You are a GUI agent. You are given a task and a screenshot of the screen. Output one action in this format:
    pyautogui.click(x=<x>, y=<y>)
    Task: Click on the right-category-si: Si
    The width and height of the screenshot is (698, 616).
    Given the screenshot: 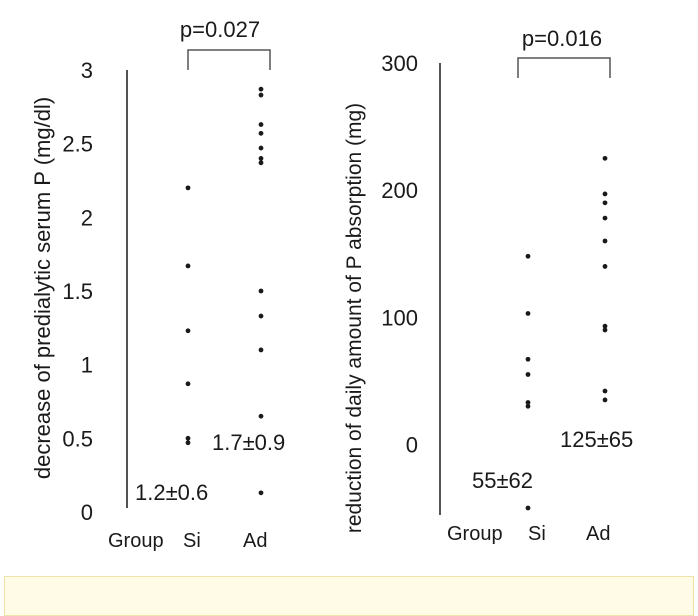 What is the action you would take?
    pyautogui.click(x=537, y=534)
    